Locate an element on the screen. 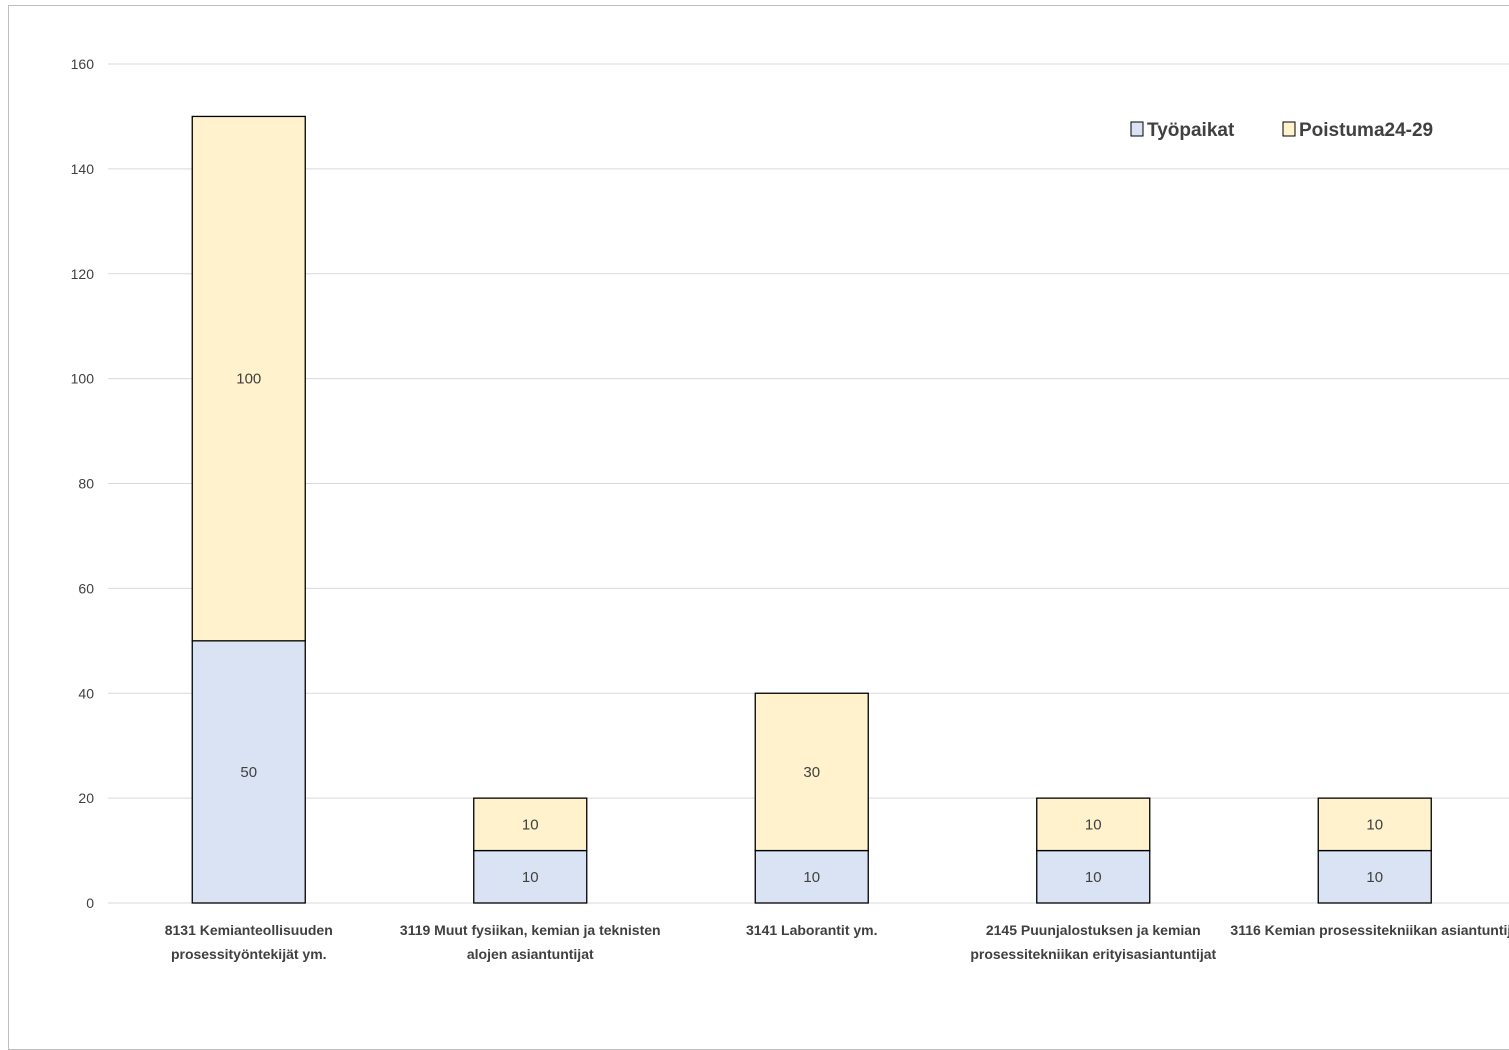  legend-label: Poistuma24-29 is located at coordinates (1366, 130).